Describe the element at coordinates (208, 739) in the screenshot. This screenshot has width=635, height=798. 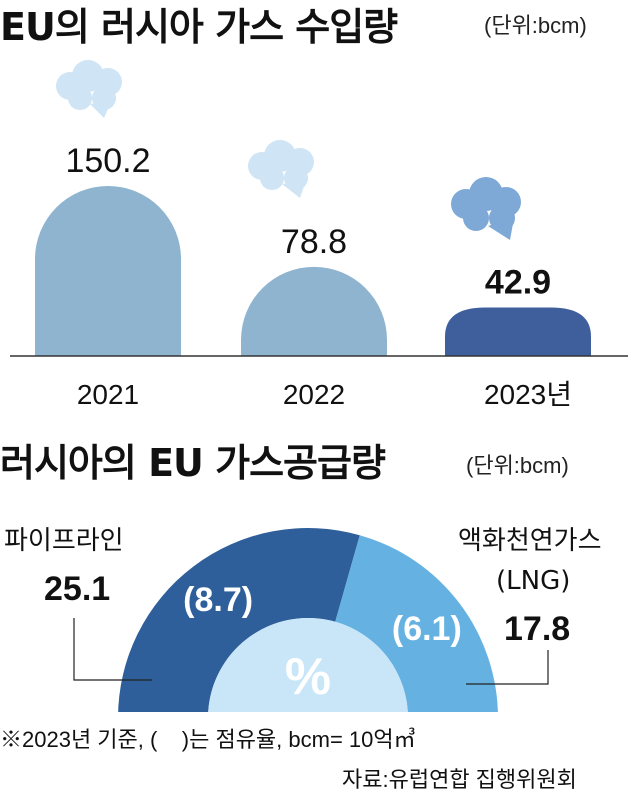
I see `footnote: ※2023년 기준, ( )는 점유율, bcm= 10억㎥` at that location.